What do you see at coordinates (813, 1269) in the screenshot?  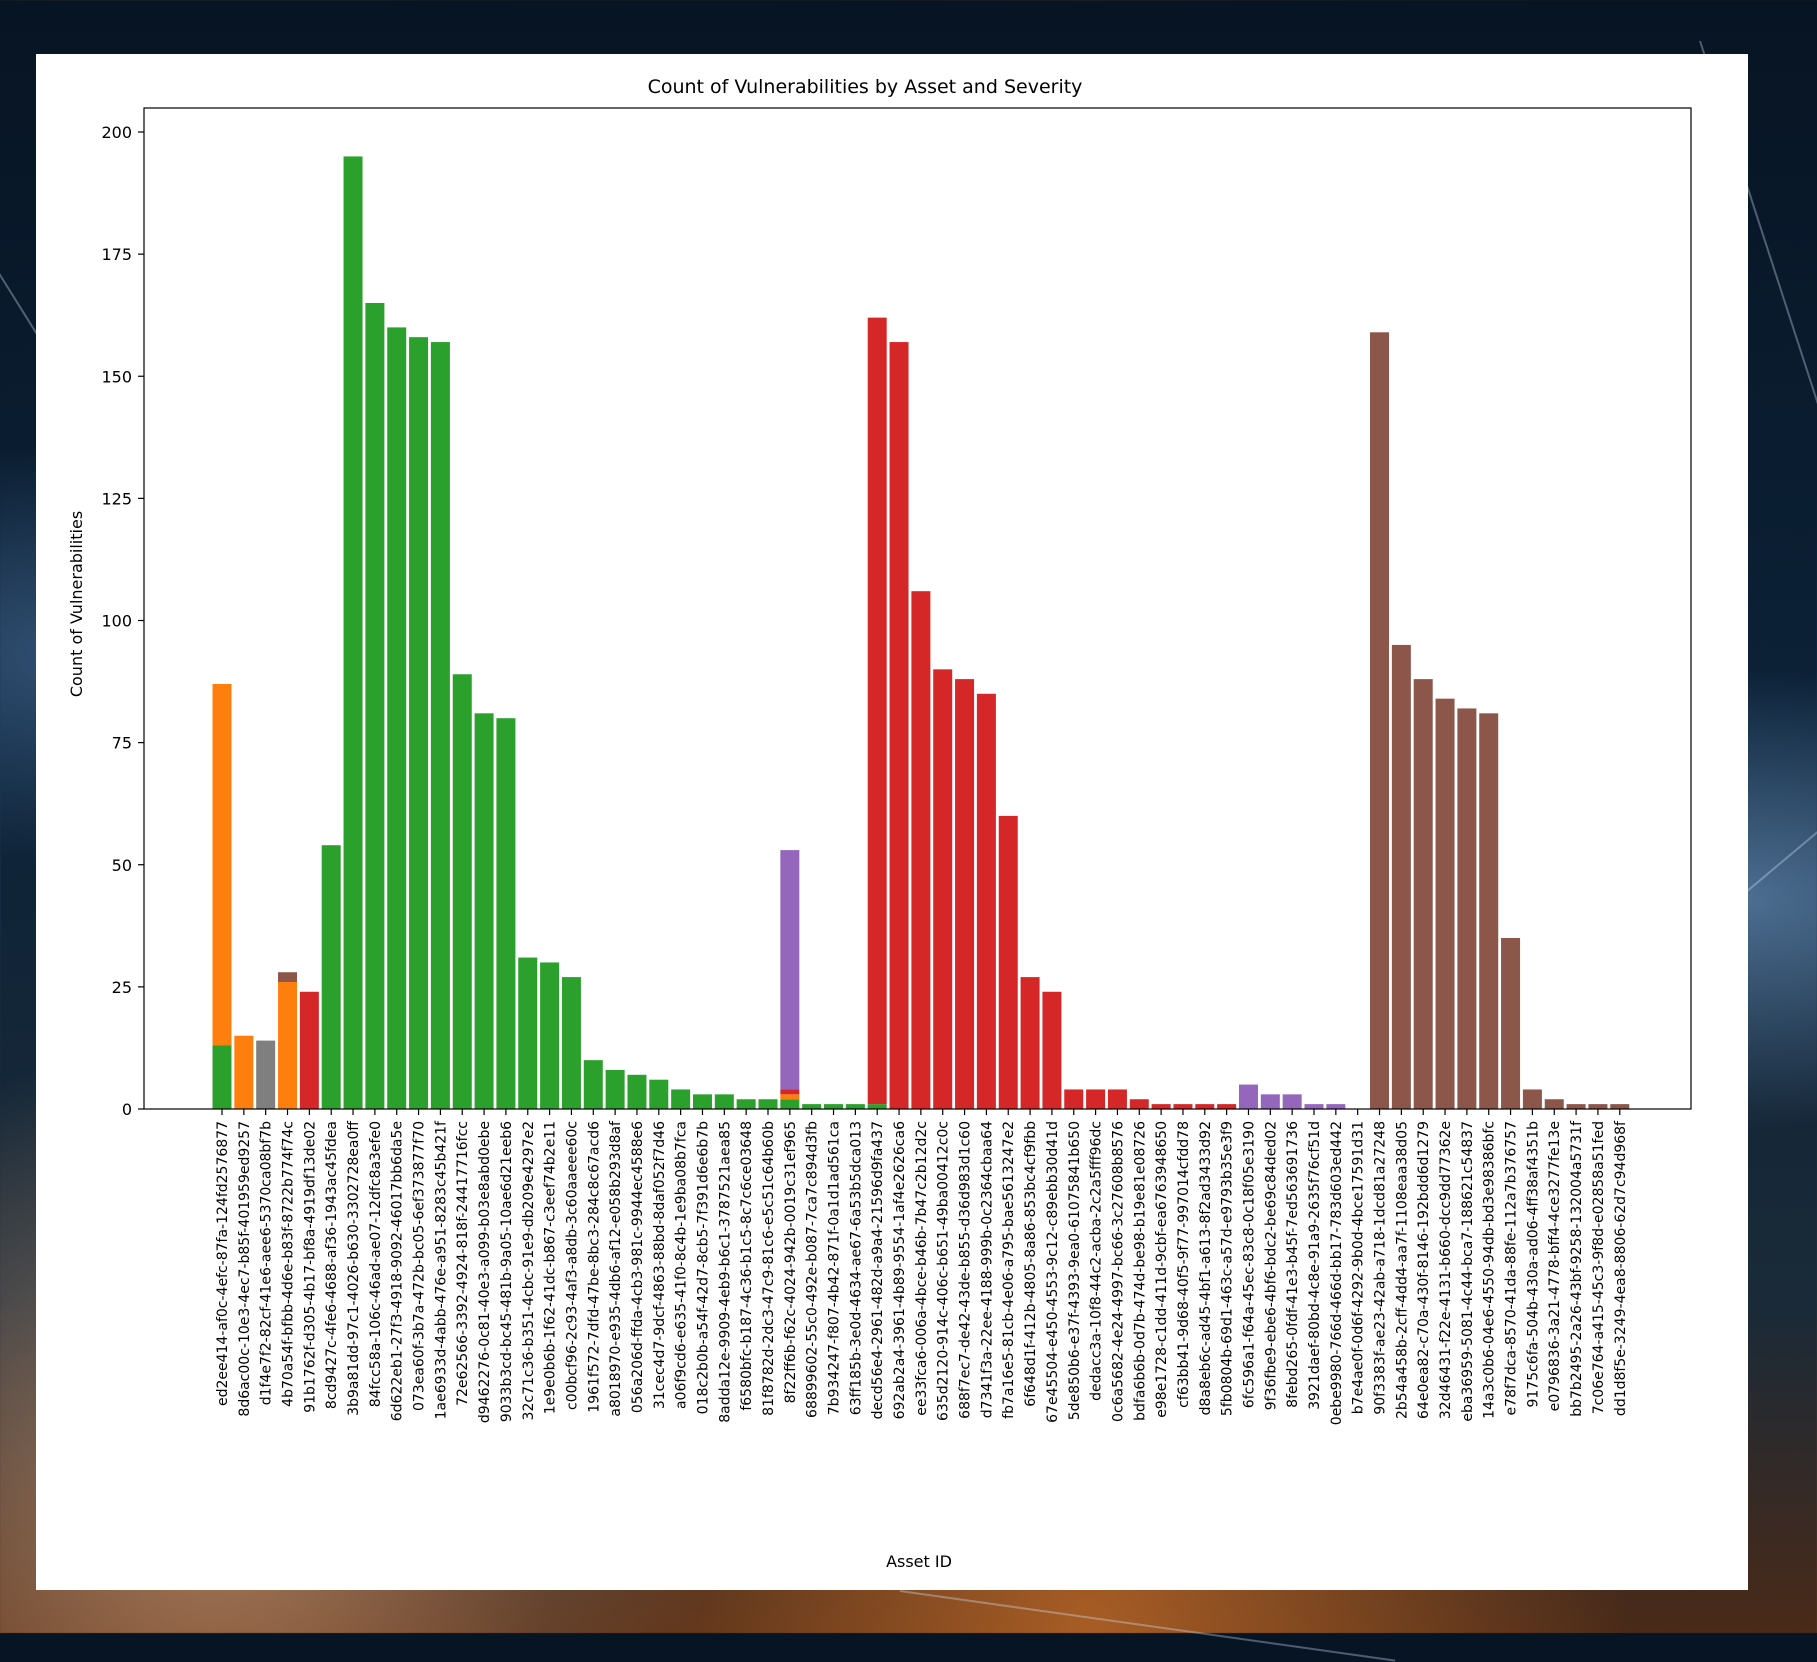 I see `x-tick-label: 68899602-55c0-492e-b087-7ca7c894d3fb` at bounding box center [813, 1269].